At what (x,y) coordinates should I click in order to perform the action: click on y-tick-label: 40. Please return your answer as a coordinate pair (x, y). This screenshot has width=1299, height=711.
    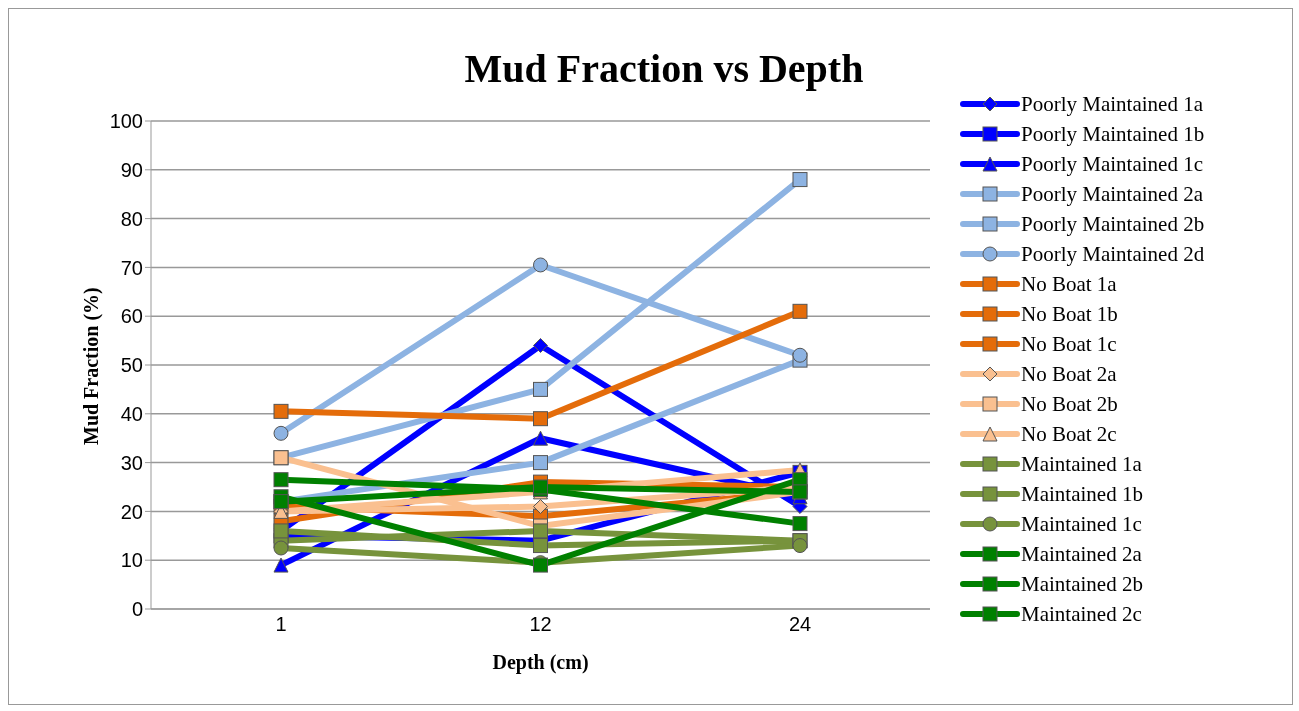
    Looking at the image, I should click on (131, 413).